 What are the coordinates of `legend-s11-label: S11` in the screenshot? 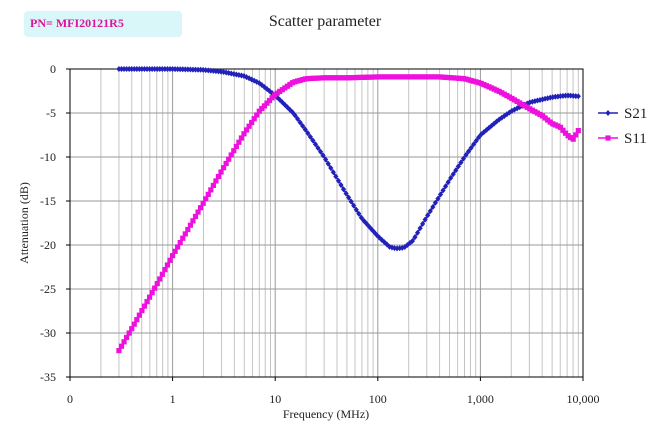 It's located at (635, 139).